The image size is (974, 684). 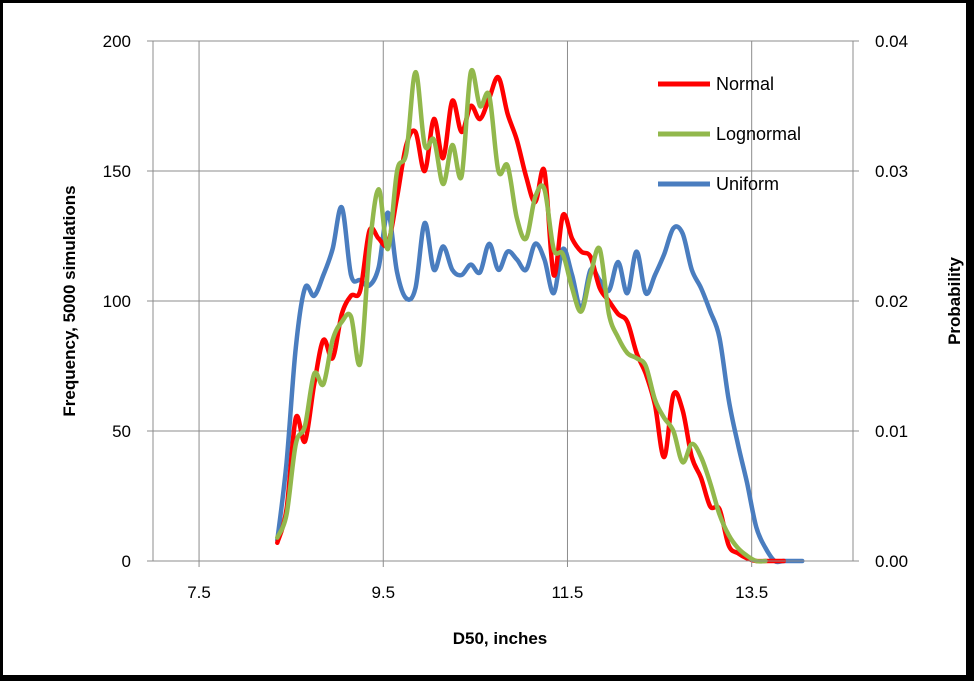 I want to click on x-tick-label: 13.5, so click(x=751, y=592).